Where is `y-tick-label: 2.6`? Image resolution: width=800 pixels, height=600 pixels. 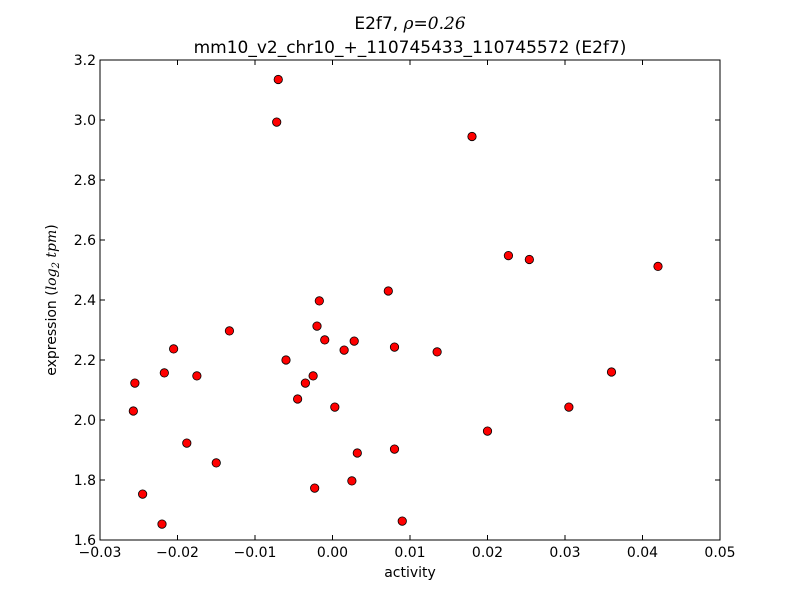 y-tick-label: 2.6 is located at coordinates (85, 241).